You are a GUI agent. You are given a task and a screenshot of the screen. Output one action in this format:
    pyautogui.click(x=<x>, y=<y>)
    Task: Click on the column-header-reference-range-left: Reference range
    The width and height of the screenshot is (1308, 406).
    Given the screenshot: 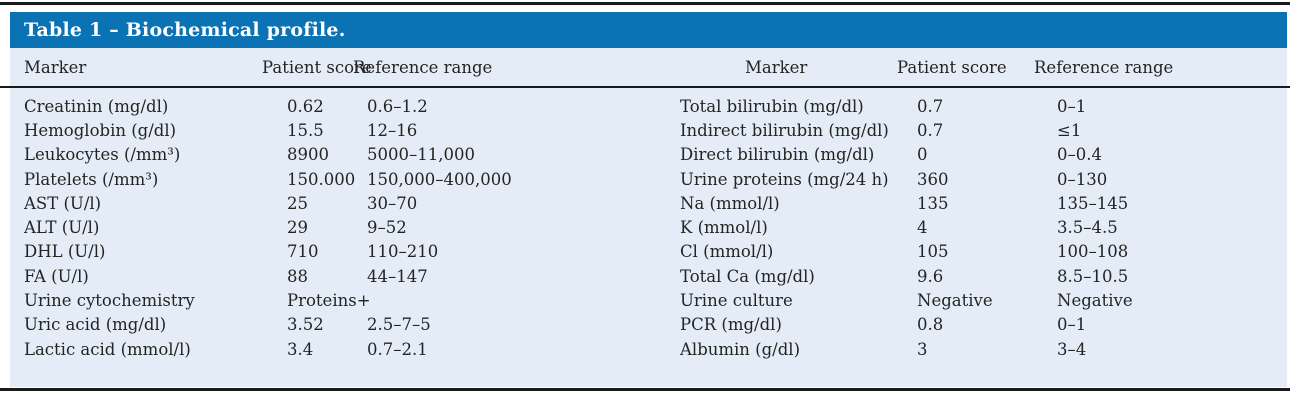 What is the action you would take?
    pyautogui.click(x=423, y=67)
    